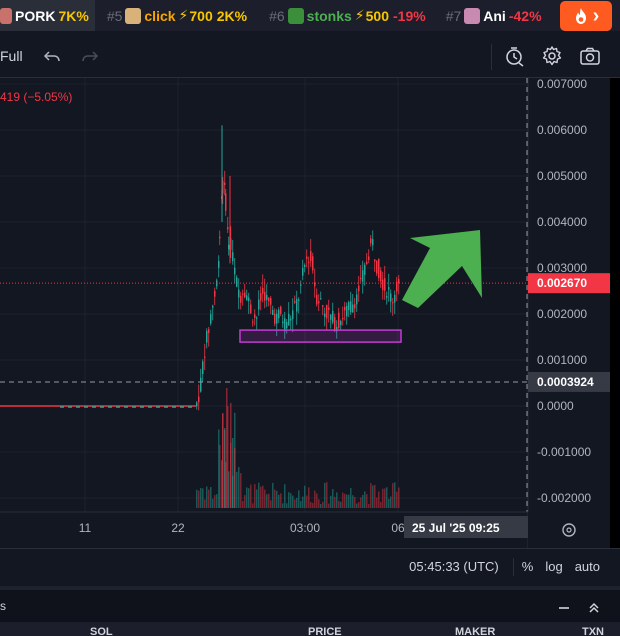 Image resolution: width=620 pixels, height=636 pixels. I want to click on minimize-icon, so click(564, 608).